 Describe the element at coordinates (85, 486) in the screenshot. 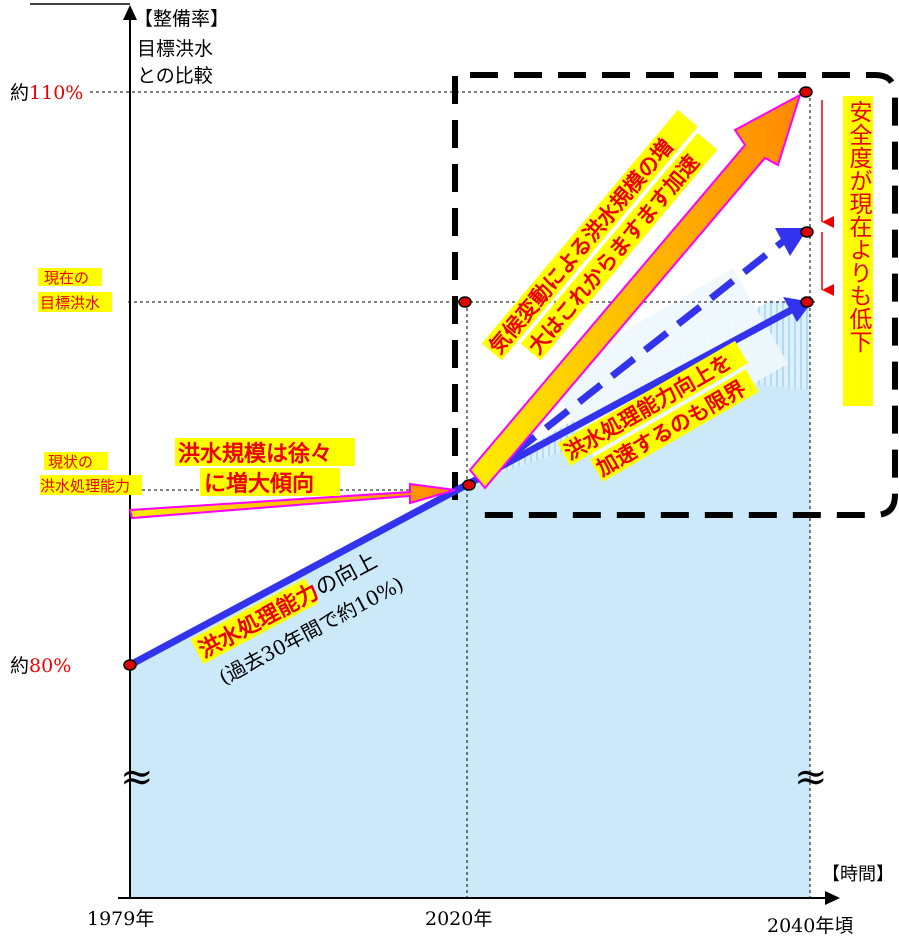

I see `current-capacity-label-2: 洪水処理能力` at that location.